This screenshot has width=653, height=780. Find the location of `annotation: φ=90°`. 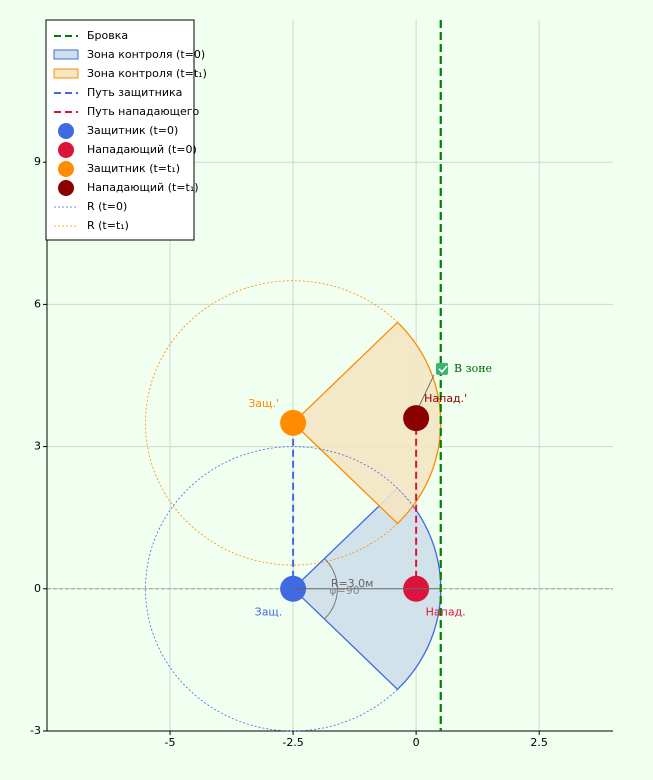

annotation: φ=90° is located at coordinates (347, 590).